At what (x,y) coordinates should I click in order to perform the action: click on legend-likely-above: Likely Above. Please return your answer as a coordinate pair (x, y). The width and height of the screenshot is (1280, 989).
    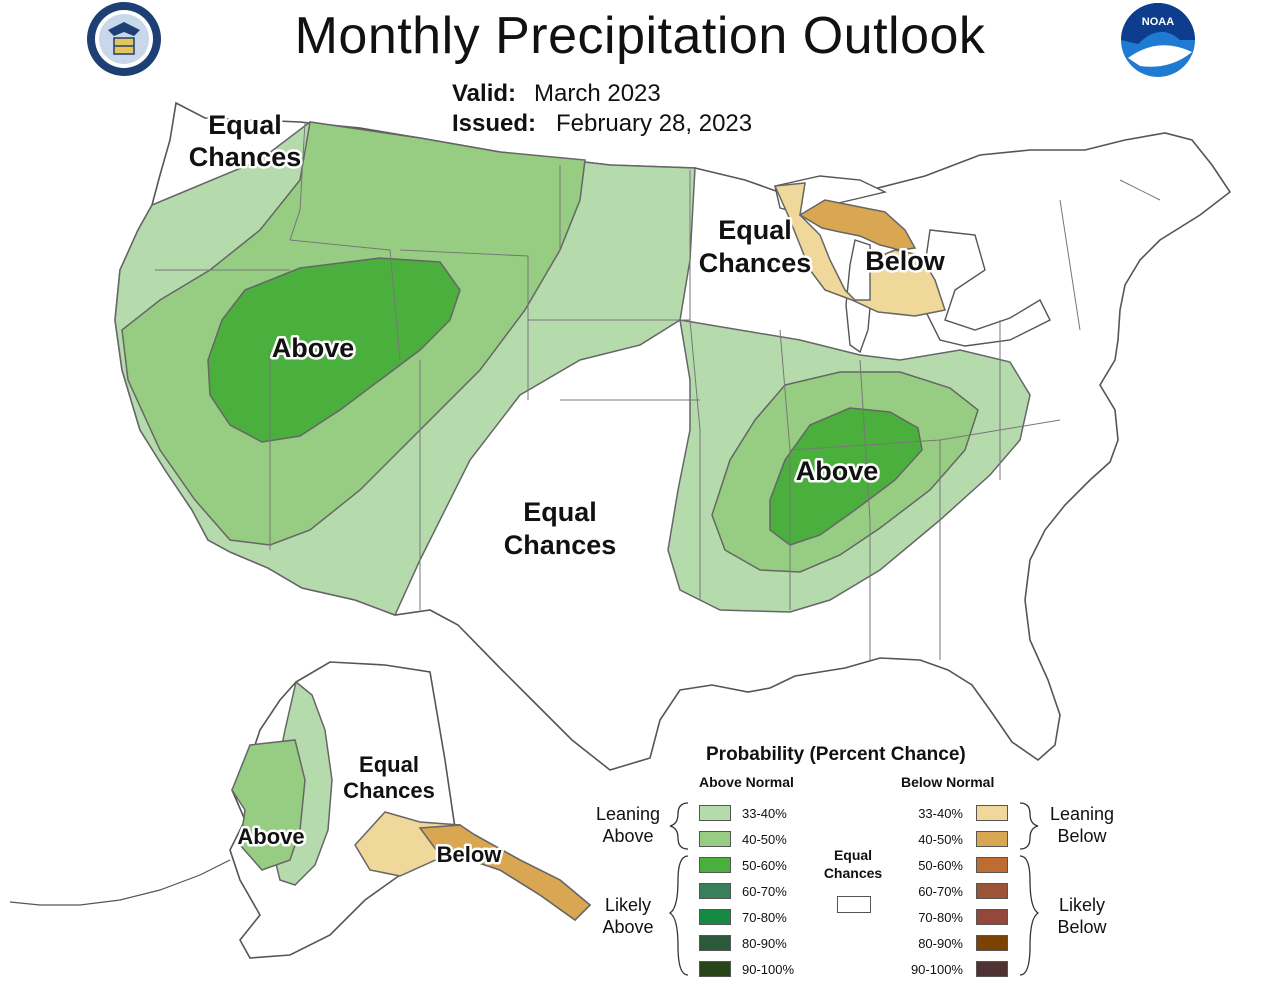
    Looking at the image, I should click on (628, 916).